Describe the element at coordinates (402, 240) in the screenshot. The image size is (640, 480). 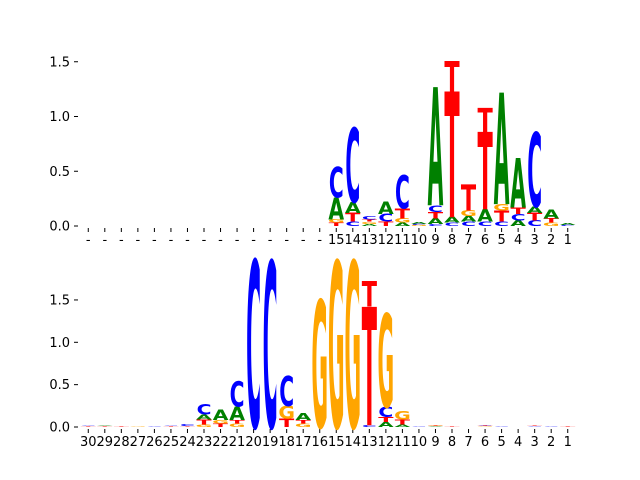
I see `x-tick-label: 11` at that location.